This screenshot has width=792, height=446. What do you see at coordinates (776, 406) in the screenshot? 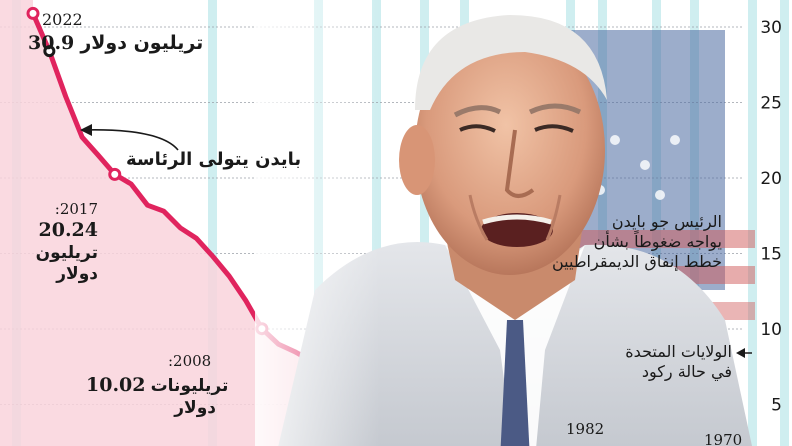
I see `y-tick-5: 5` at bounding box center [776, 406].